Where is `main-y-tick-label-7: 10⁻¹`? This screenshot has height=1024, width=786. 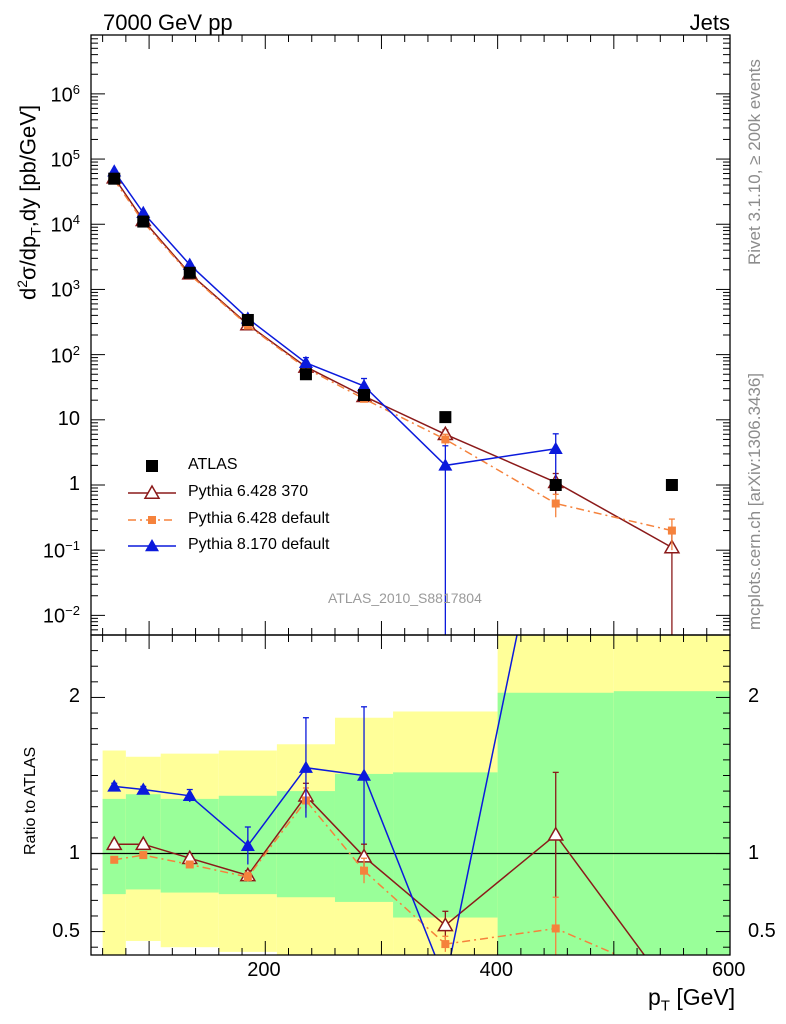 main-y-tick-label-7: 10⁻¹ is located at coordinates (61, 551).